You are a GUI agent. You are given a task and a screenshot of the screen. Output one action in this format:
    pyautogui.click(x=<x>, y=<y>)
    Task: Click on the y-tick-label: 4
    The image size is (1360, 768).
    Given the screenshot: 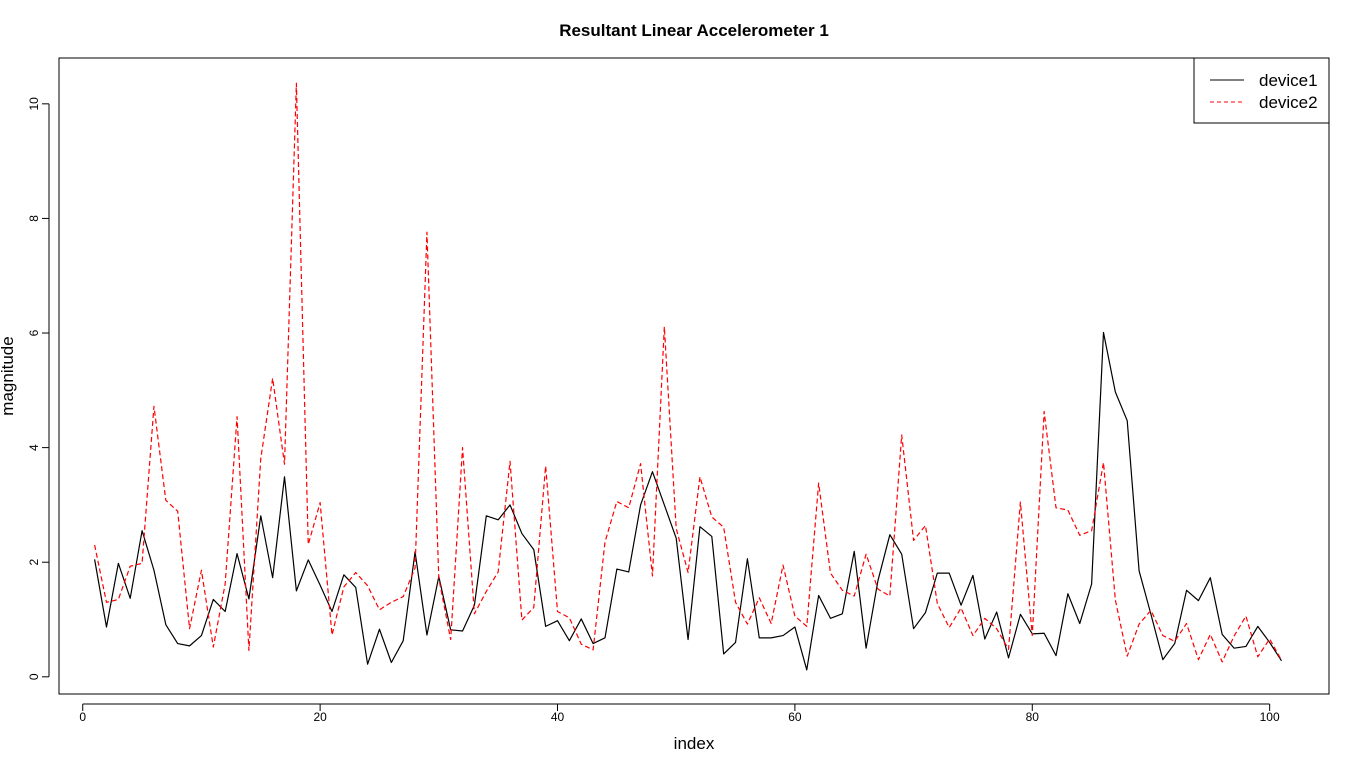 What is the action you would take?
    pyautogui.click(x=34, y=447)
    